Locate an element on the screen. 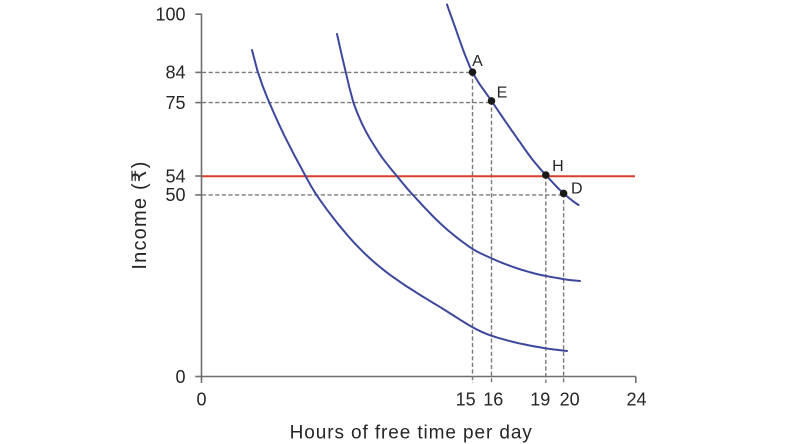  svg-text: 50 is located at coordinates (175, 195).